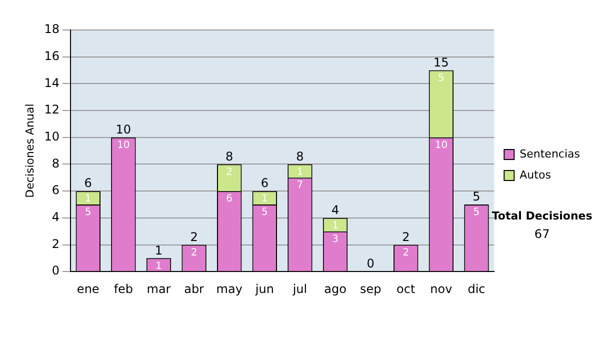  I want to click on y-tick-label: 8, so click(56, 163).